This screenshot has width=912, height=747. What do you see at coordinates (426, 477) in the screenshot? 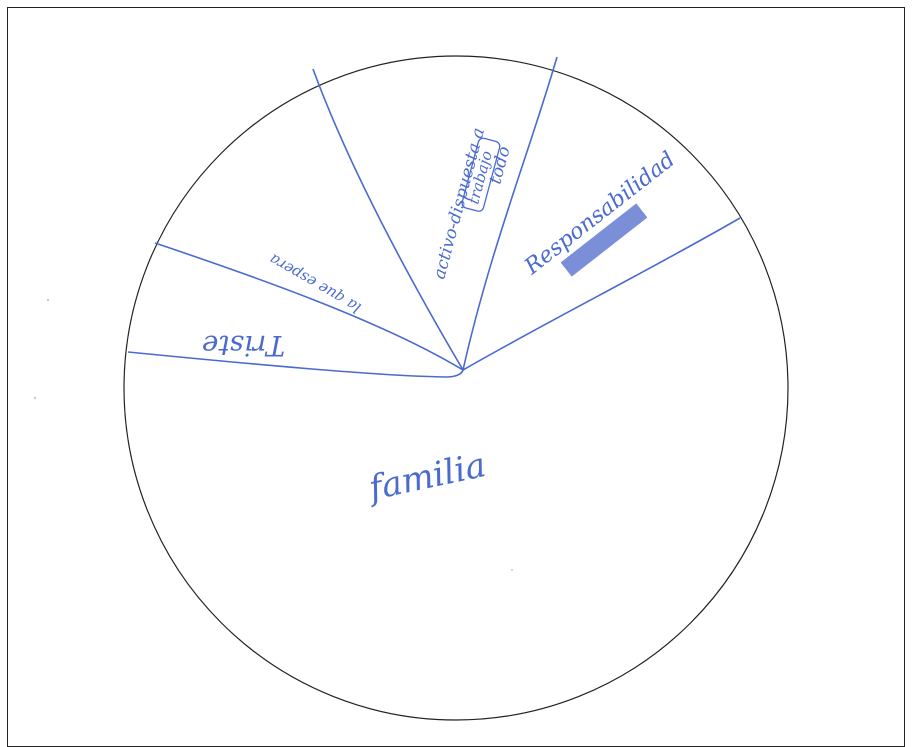
I see `label-familia: familia` at bounding box center [426, 477].